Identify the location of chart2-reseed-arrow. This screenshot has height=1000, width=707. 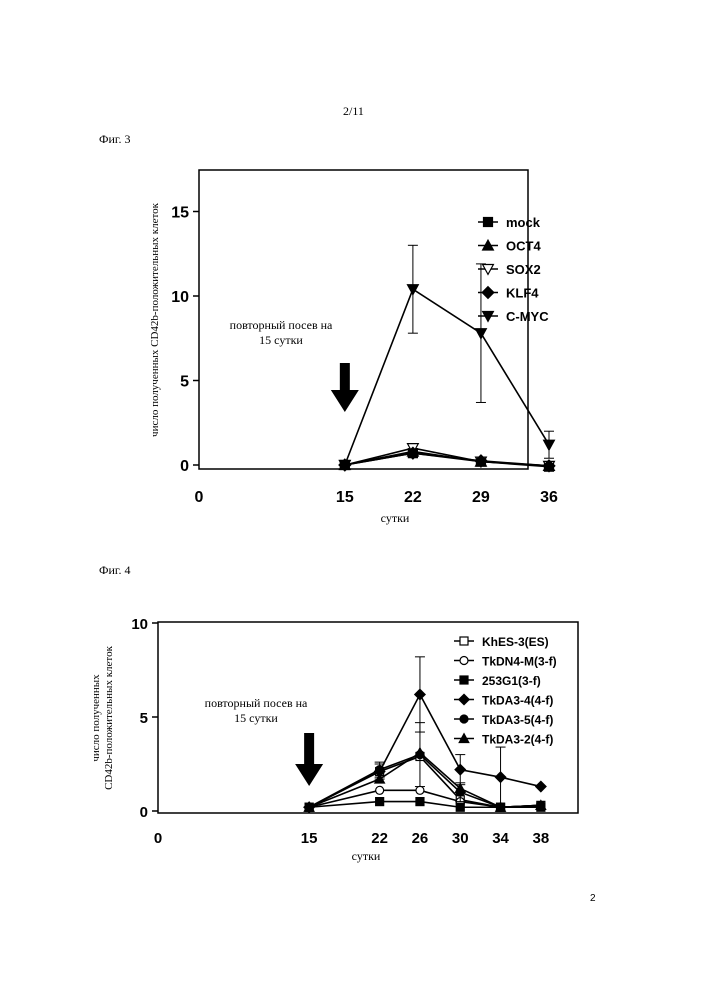
(309, 759).